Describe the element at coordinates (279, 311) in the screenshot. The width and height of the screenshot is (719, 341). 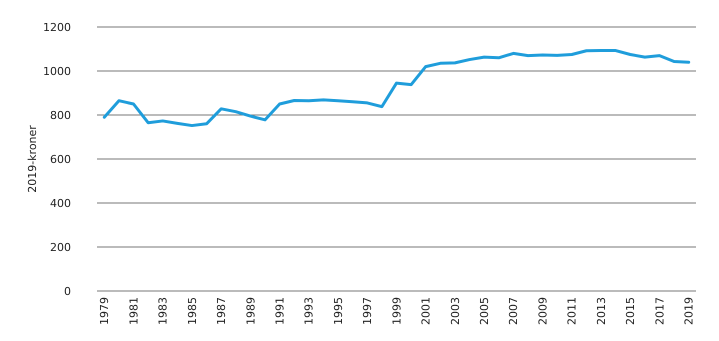
I see `x-tick-label: 1991` at that location.